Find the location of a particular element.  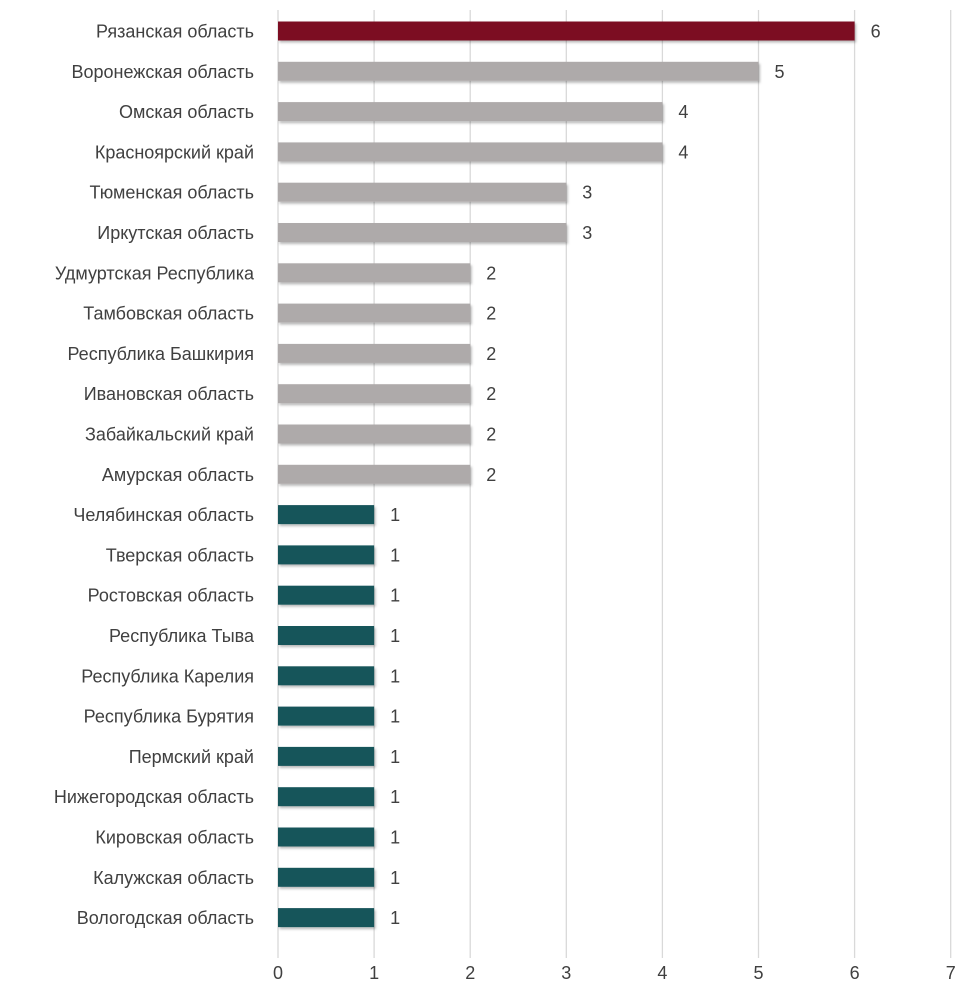

category-label: Тюменская область is located at coordinates (171, 193).